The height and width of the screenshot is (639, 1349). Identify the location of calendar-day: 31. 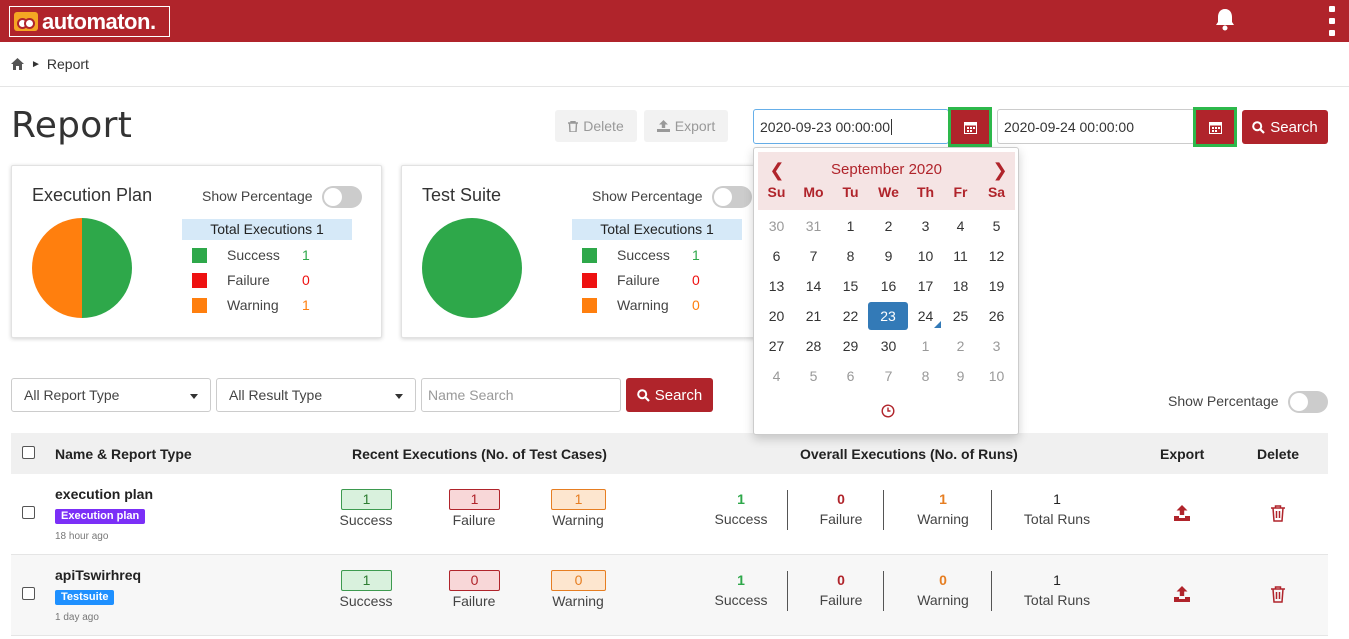
(813, 226).